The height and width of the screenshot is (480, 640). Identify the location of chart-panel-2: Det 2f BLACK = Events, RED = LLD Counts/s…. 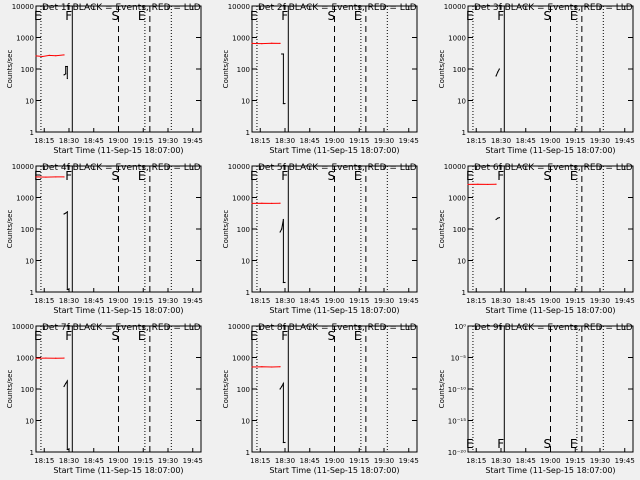
(320, 79).